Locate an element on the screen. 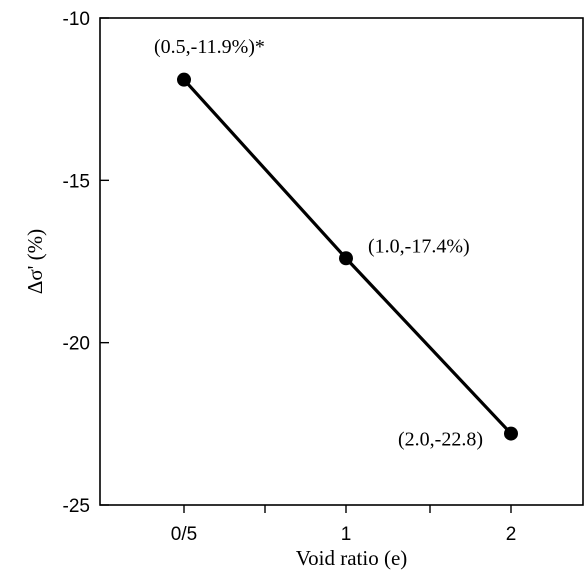 Image resolution: width=585 pixels, height=574 pixels. data-label: (2.0,-22.8) is located at coordinates (440, 440).